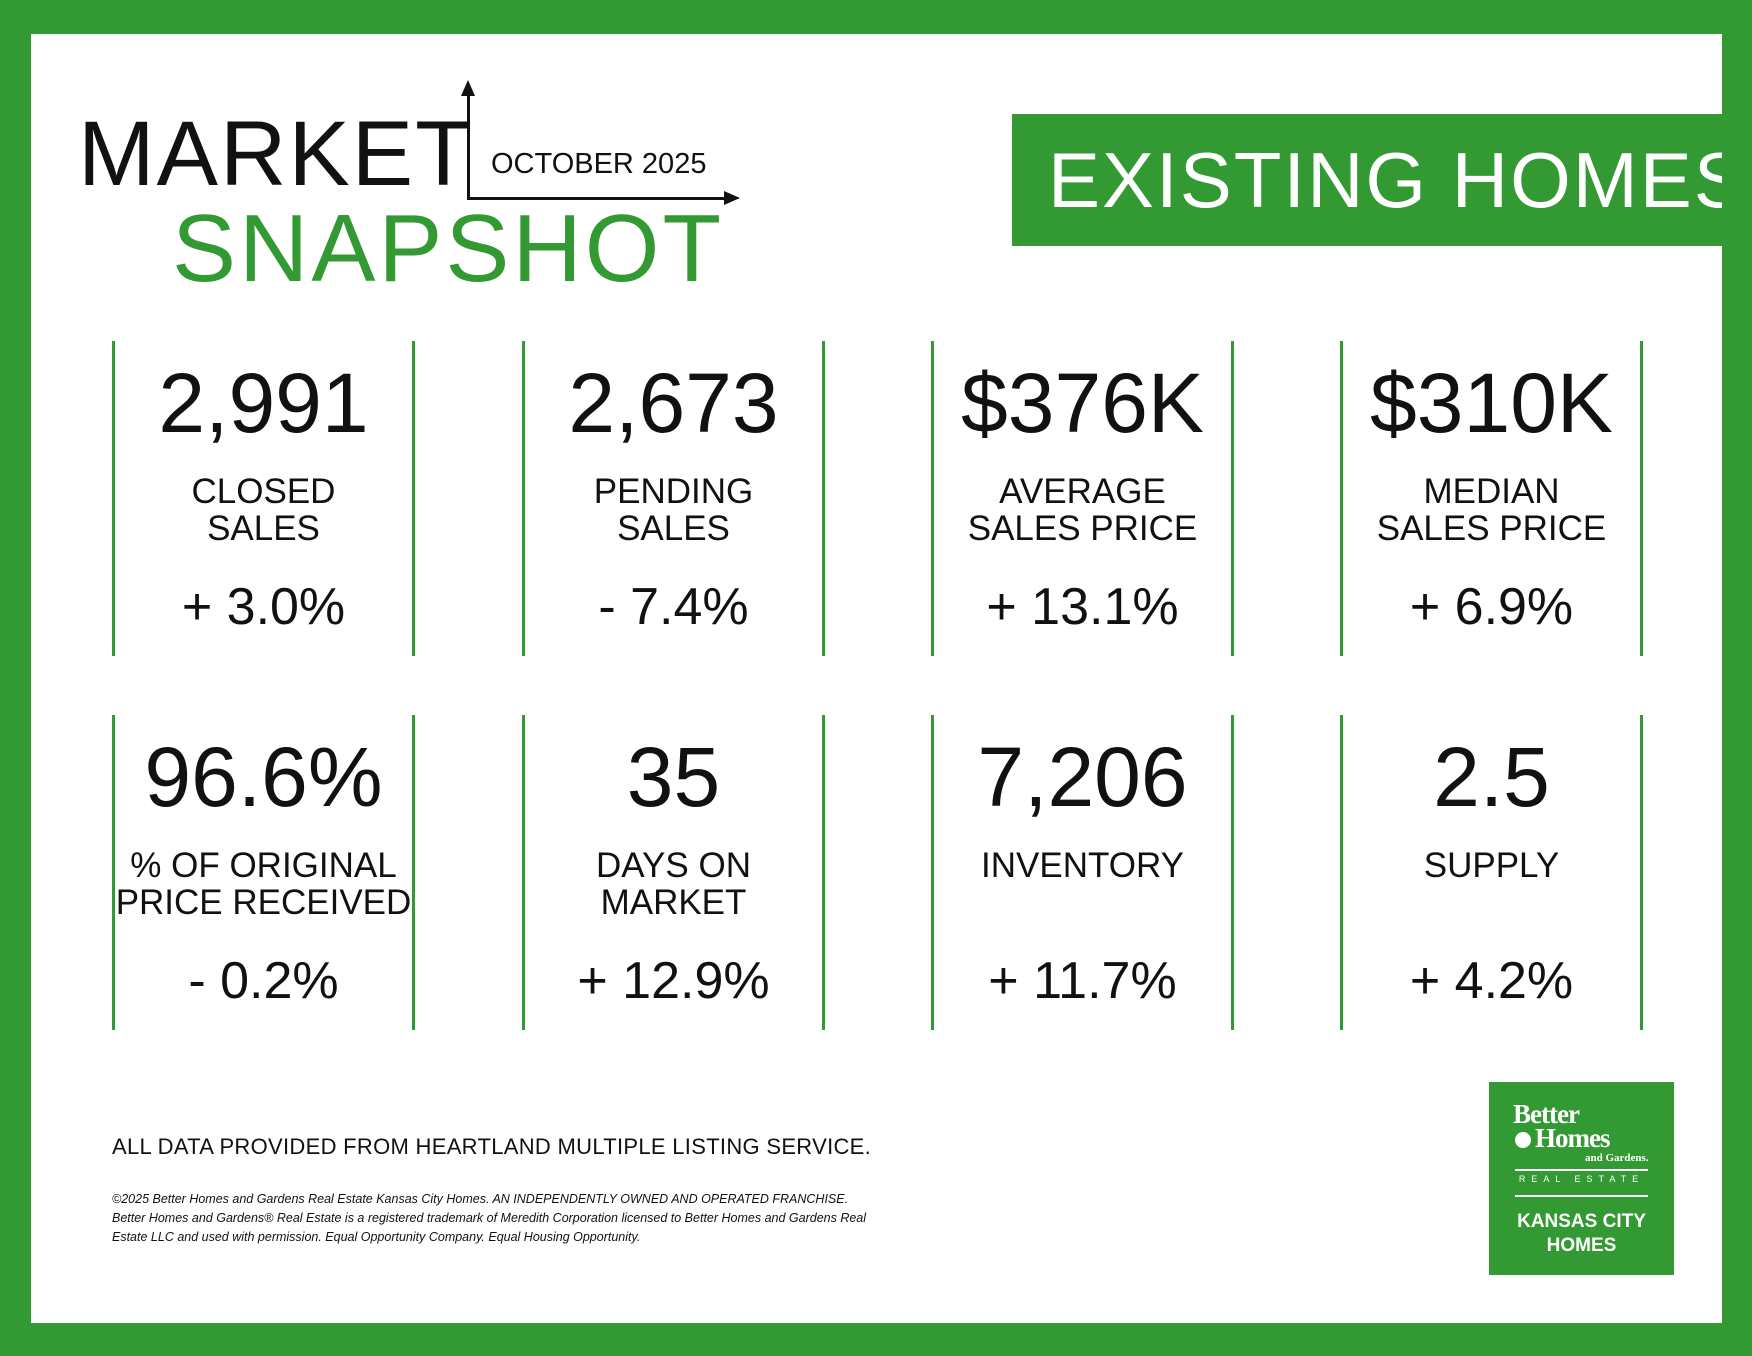 The width and height of the screenshot is (1752, 1356). I want to click on metric-label-line: CLOSED, so click(263, 491).